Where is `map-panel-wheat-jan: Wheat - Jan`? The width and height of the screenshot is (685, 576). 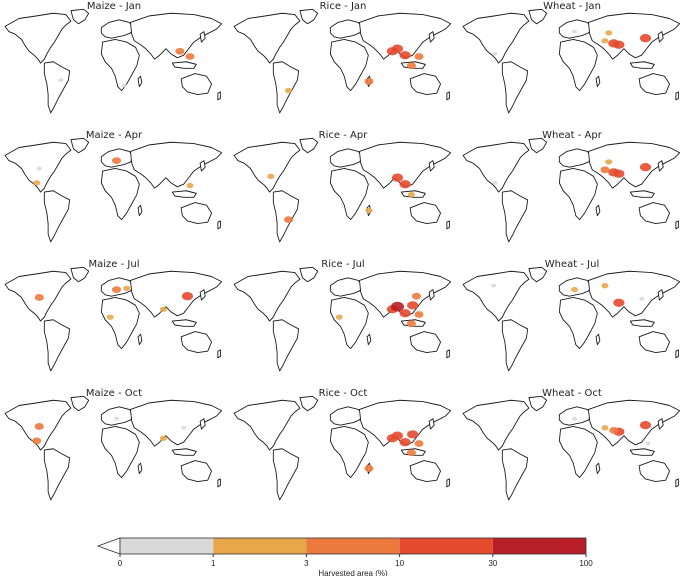 map-panel-wheat-jan: Wheat - Jan is located at coordinates (571, 64).